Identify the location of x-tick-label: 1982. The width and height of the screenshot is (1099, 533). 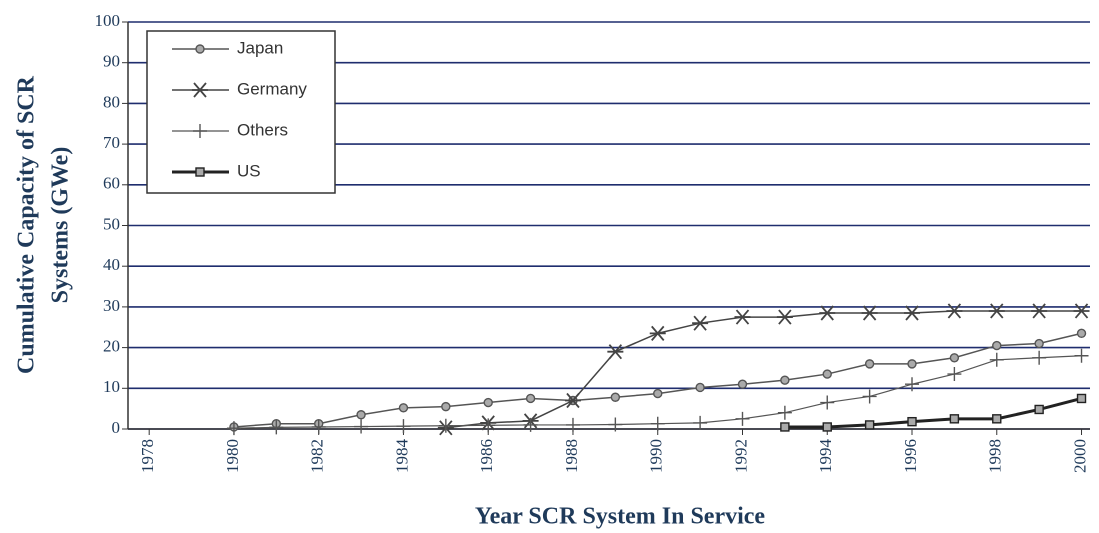
(317, 456).